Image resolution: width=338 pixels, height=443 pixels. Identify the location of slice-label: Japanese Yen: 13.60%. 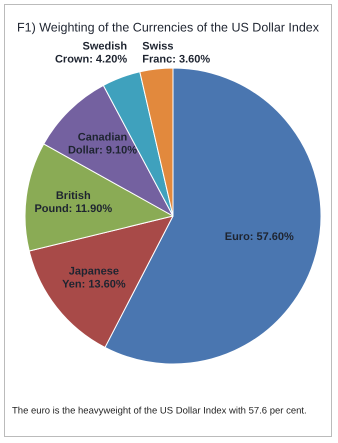
(94, 278).